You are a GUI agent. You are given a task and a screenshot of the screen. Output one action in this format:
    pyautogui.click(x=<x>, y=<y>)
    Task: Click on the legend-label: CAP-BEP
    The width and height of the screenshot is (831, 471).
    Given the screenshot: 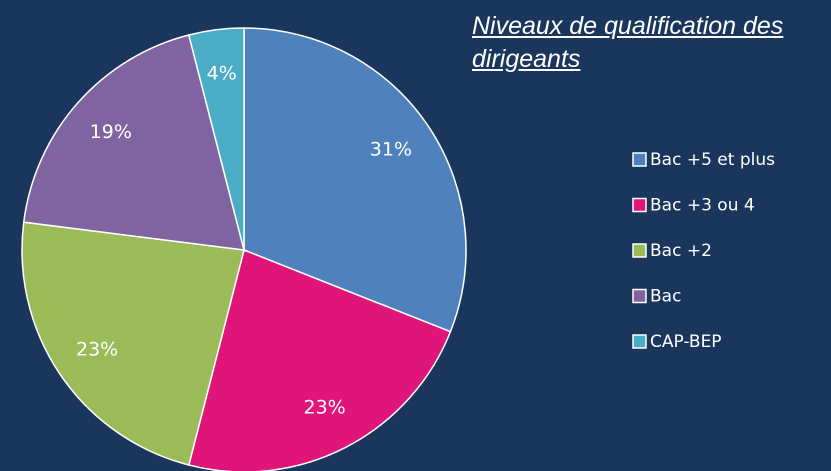 What is the action you would take?
    pyautogui.click(x=686, y=342)
    